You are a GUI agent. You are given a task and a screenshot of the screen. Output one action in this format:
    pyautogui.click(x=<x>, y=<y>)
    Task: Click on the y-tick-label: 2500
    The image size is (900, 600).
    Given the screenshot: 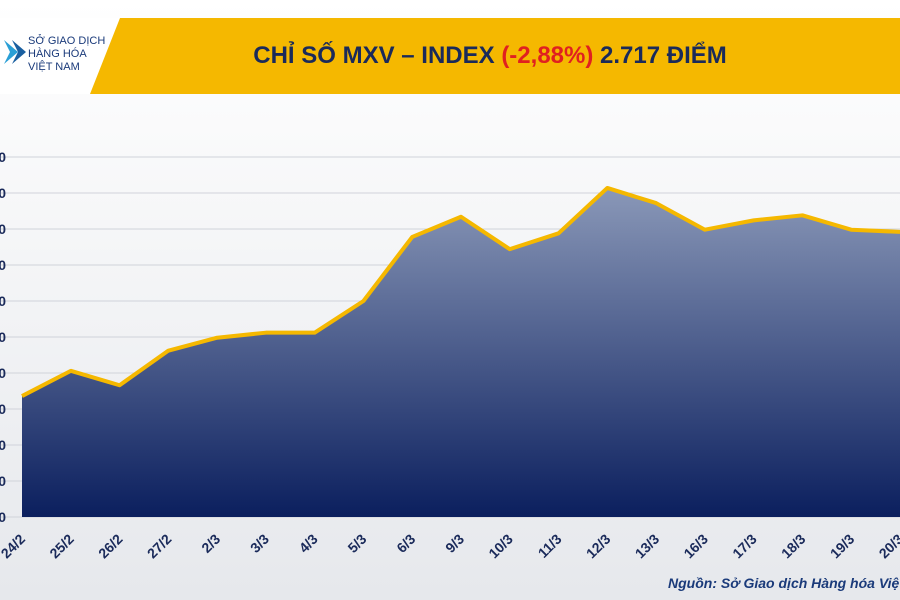 What is the action you would take?
    pyautogui.click(x=3, y=373)
    